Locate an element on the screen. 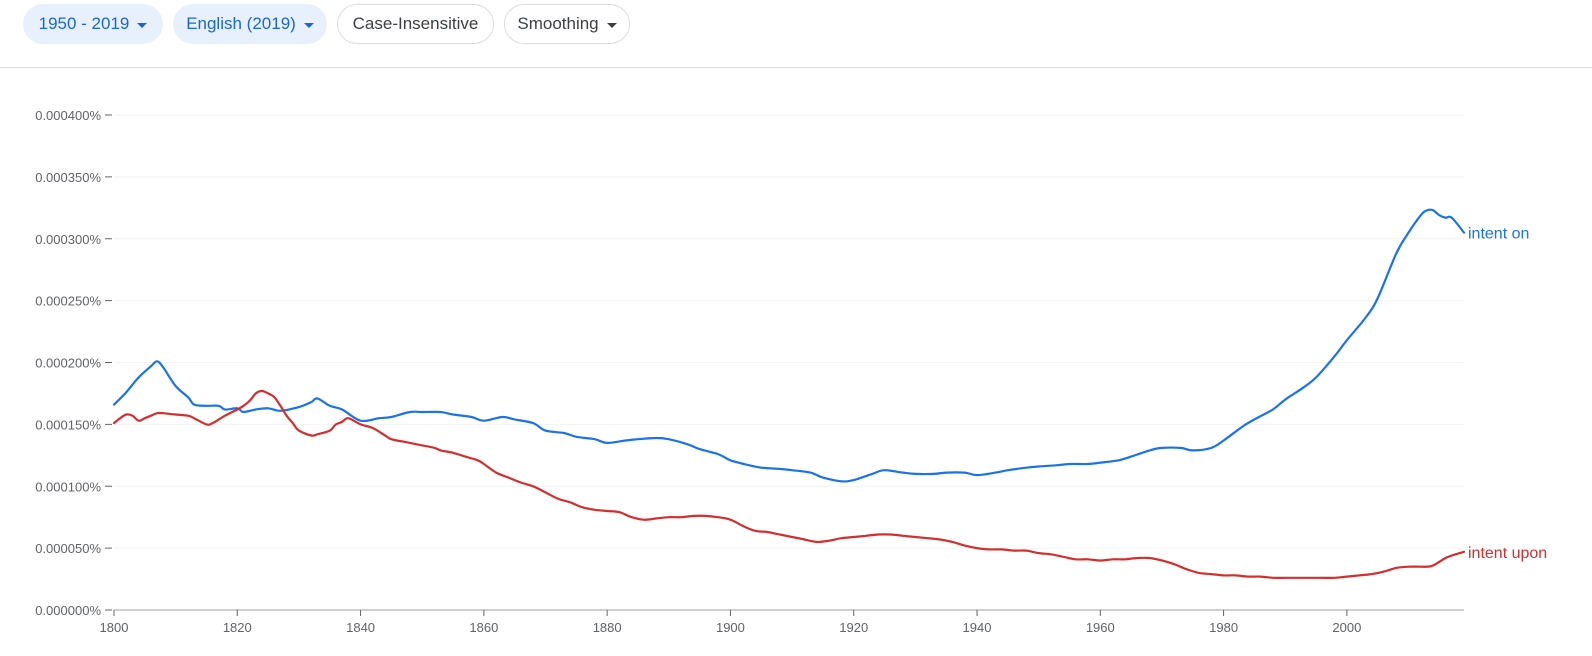 The image size is (1592, 656). x-tick-label: 1960 is located at coordinates (1100, 627).